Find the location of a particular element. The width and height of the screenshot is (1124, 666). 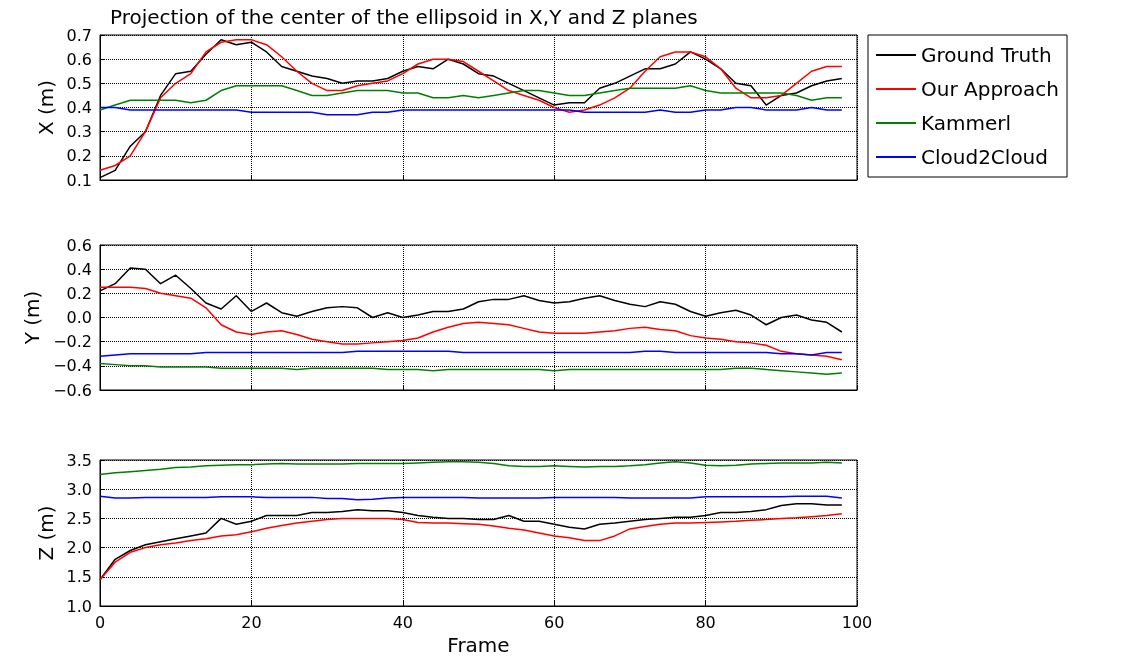

y-tick-label: 2.5 is located at coordinates (79, 518).